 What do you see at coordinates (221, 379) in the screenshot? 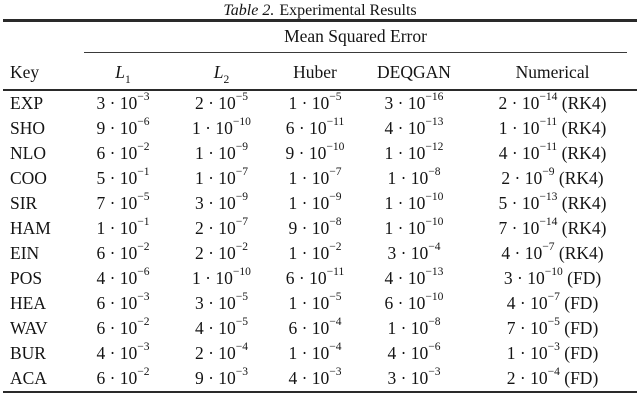
I see `value-cell: 9 · 10−3` at bounding box center [221, 379].